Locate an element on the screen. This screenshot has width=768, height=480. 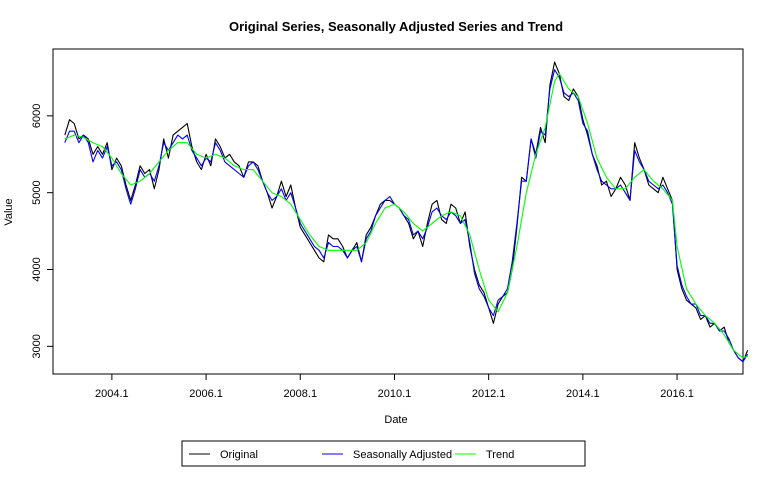
legend: Original Seasonally Adjusted Trend is located at coordinates (383, 453).